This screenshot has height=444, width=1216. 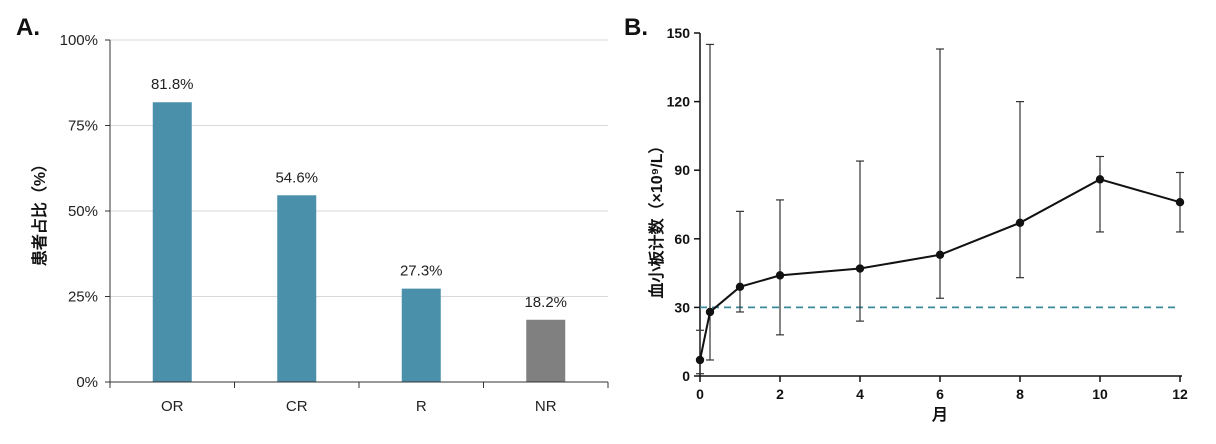 I want to click on line-chart-xlabel: 月, so click(x=939, y=415).